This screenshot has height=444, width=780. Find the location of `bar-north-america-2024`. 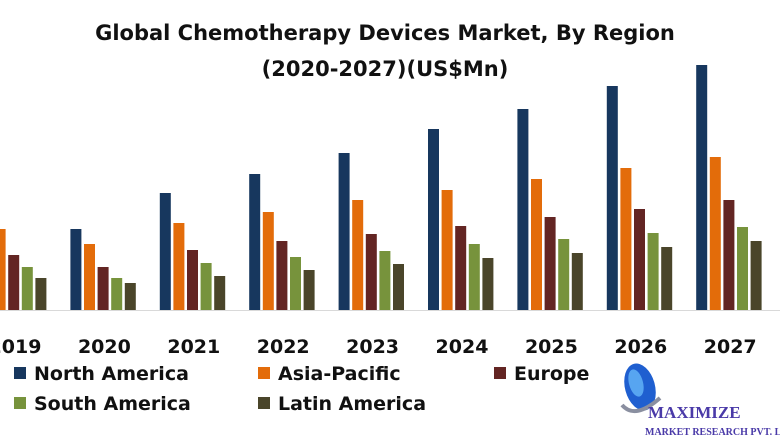

bar-north-america-2024 is located at coordinates (433, 219).